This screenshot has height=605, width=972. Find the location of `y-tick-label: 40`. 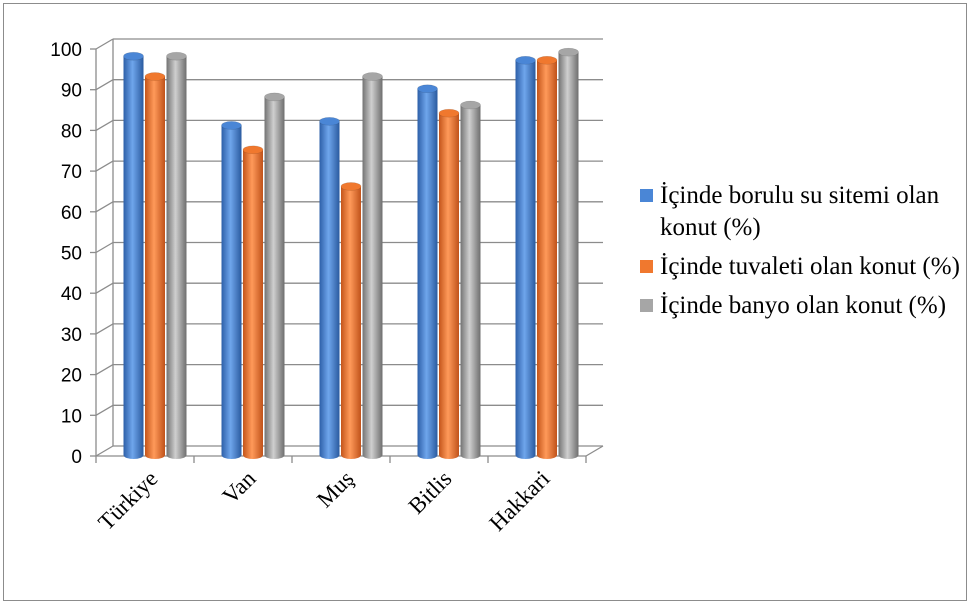

y-tick-label: 40 is located at coordinates (71, 294).